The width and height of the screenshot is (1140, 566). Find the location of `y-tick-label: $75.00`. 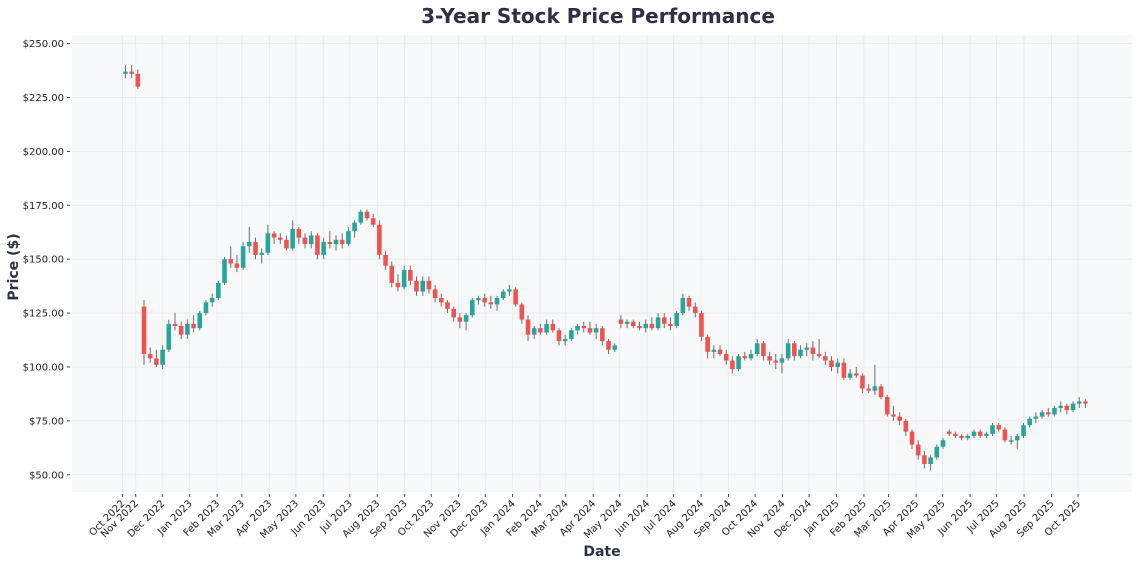

y-tick-label: $75.00 is located at coordinates (46, 421).